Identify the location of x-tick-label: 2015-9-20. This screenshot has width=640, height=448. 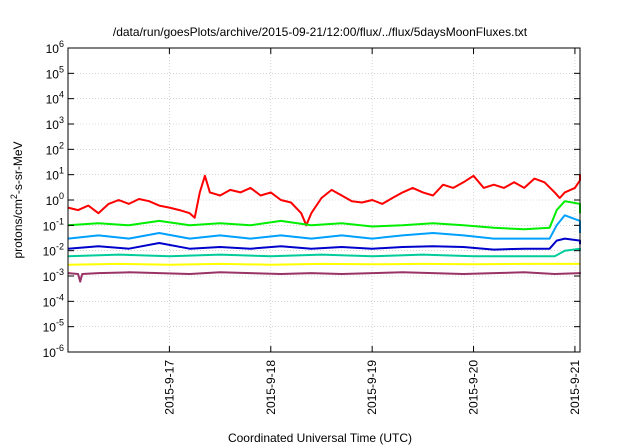
(474, 387).